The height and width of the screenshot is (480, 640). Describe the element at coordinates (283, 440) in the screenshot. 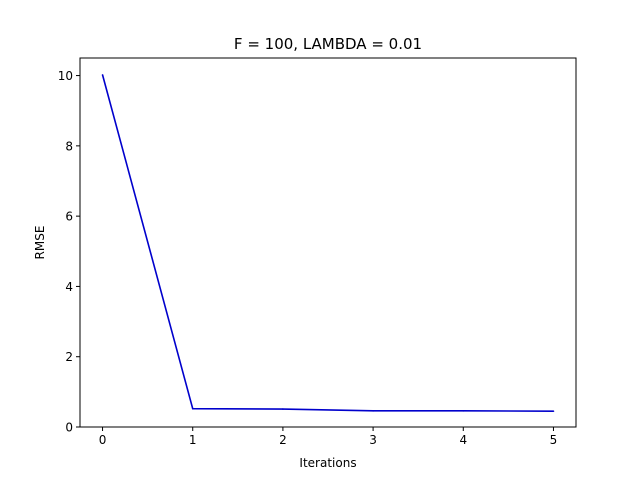

I see `x-tick-label: 2` at that location.